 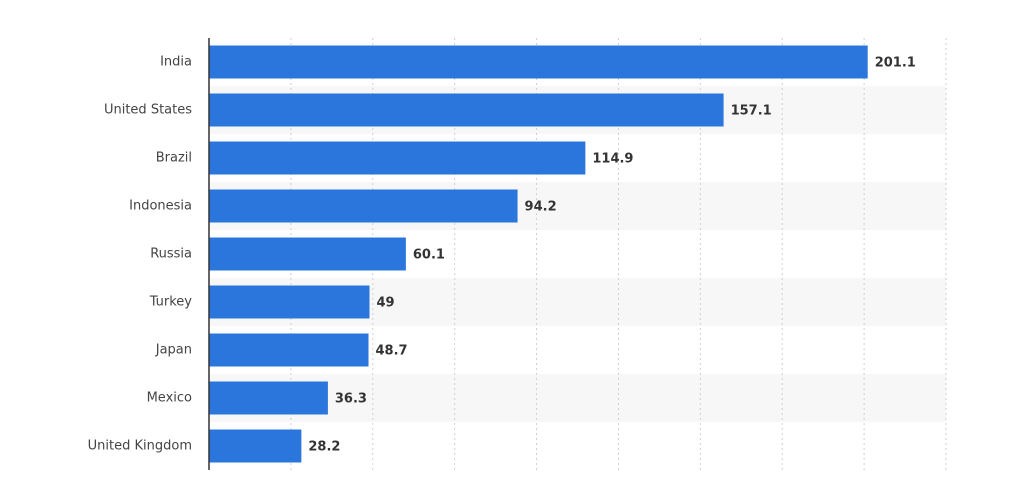 I want to click on category-label: United Kingdom, so click(x=140, y=446).